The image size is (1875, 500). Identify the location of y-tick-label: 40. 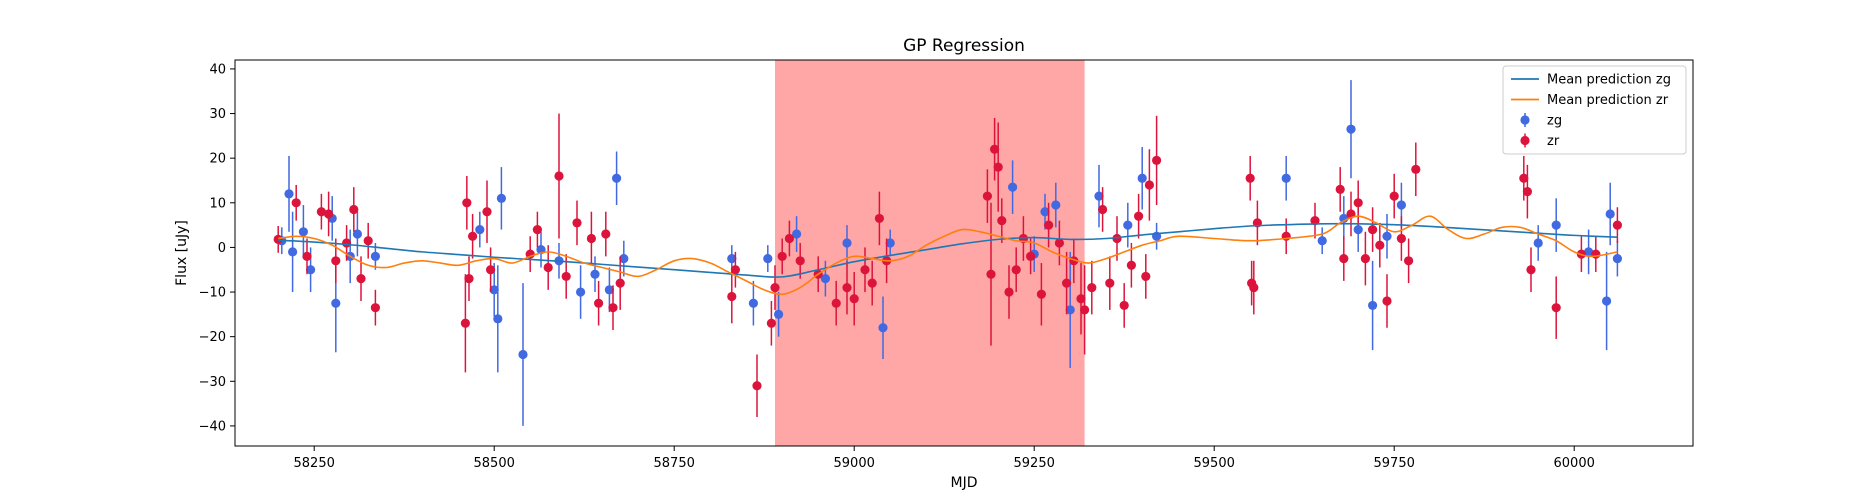
(217, 69).